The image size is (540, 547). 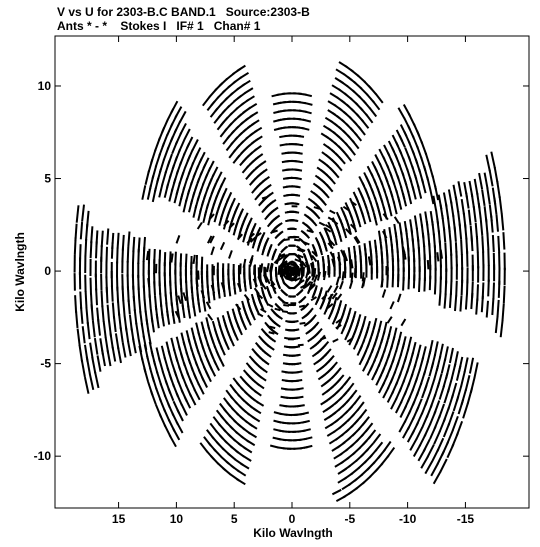 I want to click on x-tick-label: 5, so click(x=234, y=519).